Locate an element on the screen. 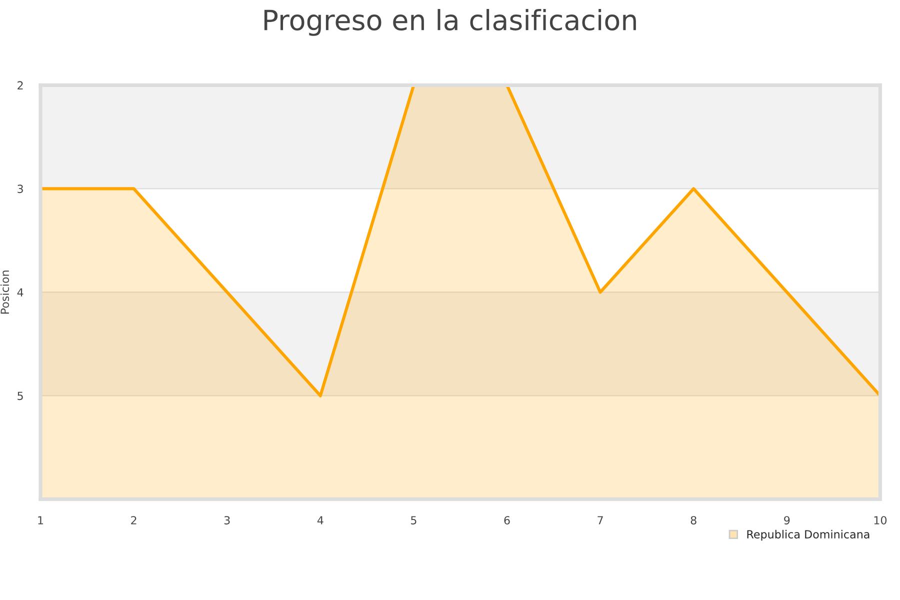 This screenshot has width=900, height=600. x-tick-label: 9 is located at coordinates (787, 520).